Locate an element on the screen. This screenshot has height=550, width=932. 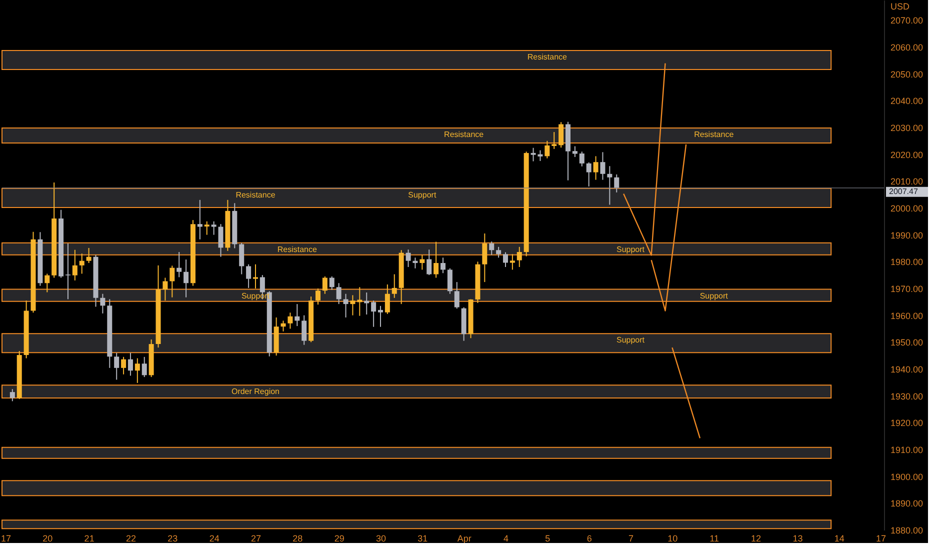
x-tick-label: 14 is located at coordinates (839, 539).